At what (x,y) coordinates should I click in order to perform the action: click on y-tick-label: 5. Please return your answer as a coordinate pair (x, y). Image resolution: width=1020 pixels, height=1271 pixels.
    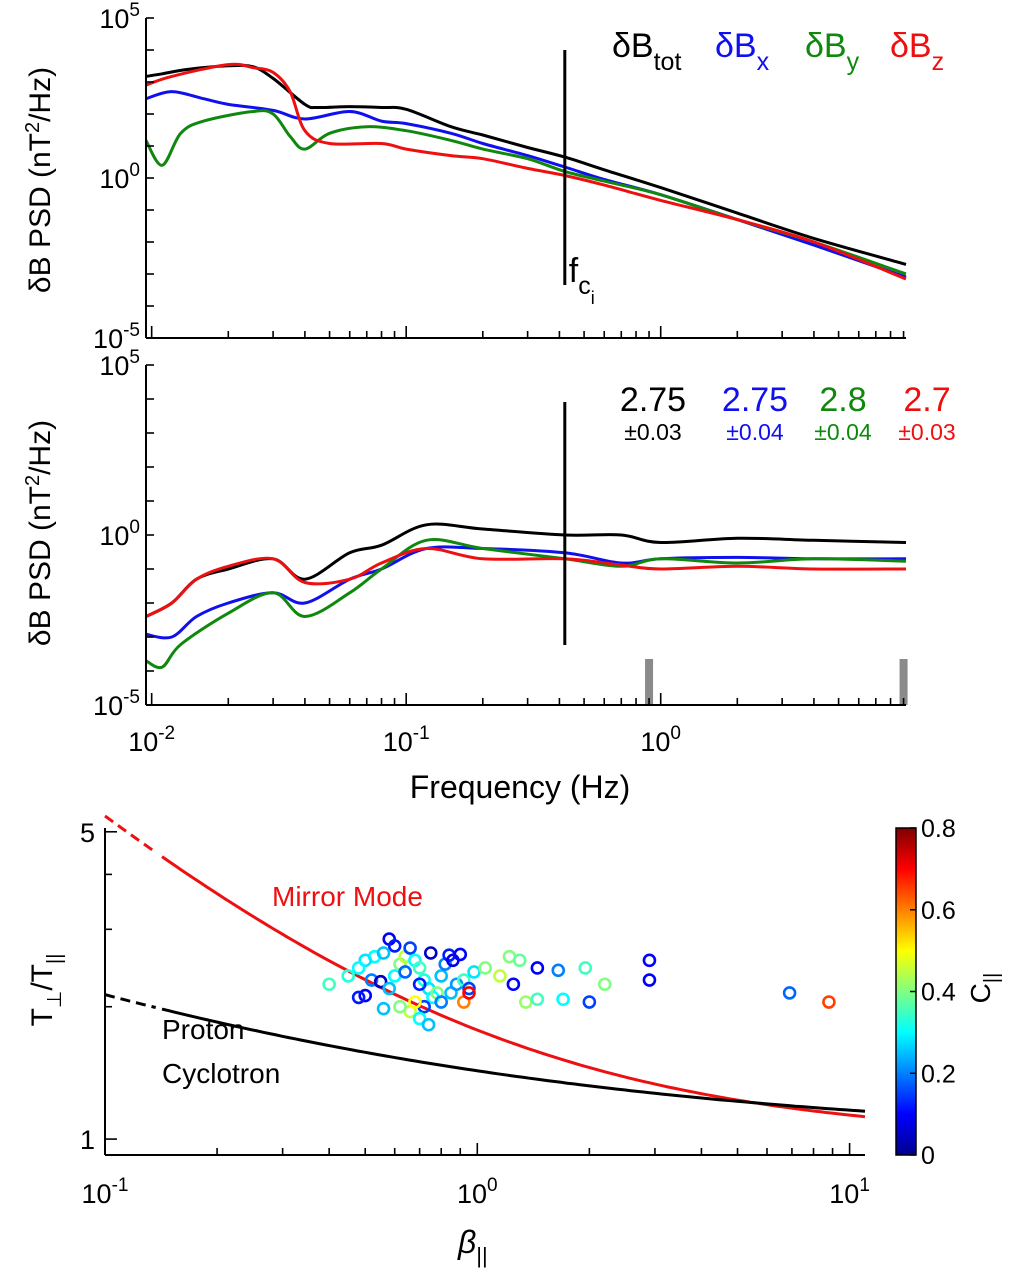
    Looking at the image, I should click on (87, 833).